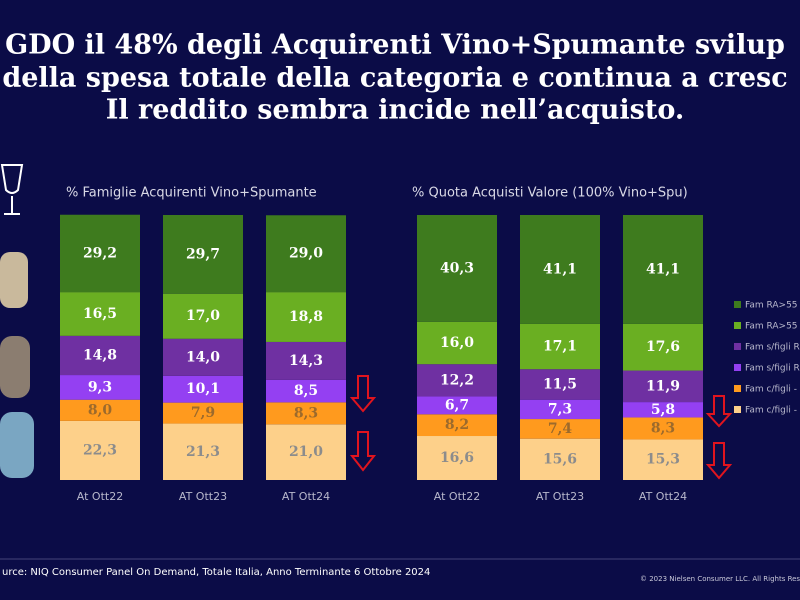 The height and width of the screenshot is (600, 800). Describe the element at coordinates (12, 189) in the screenshot. I see `glass-icon` at that location.